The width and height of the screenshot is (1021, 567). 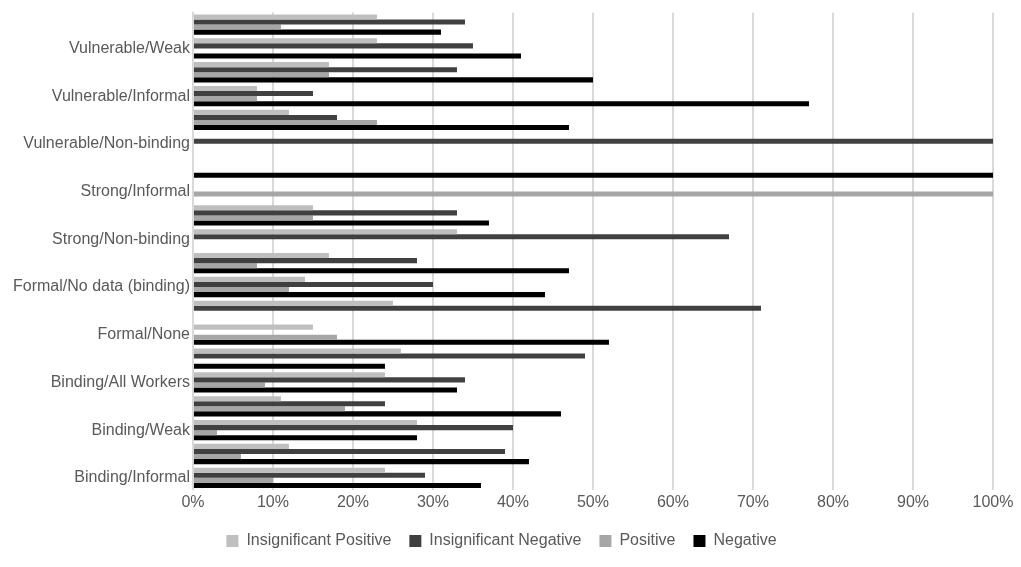 What do you see at coordinates (753, 501) in the screenshot?
I see `x-tick-label: 70%` at bounding box center [753, 501].